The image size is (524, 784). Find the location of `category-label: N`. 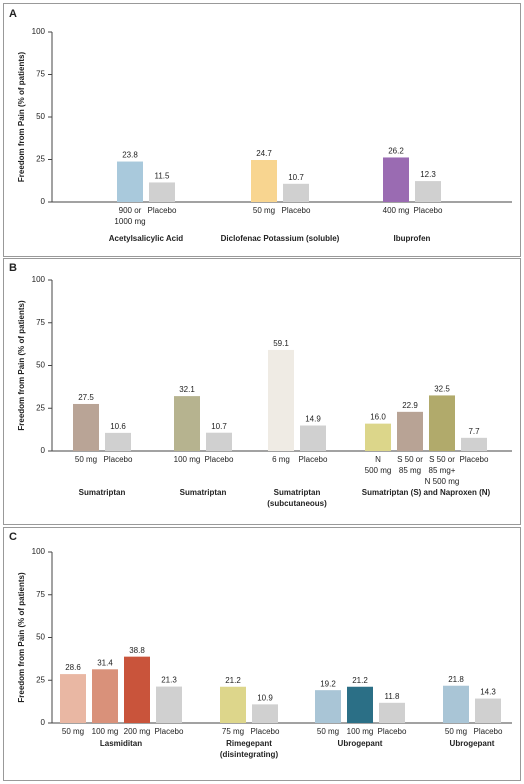

category-label: N is located at coordinates (378, 459).